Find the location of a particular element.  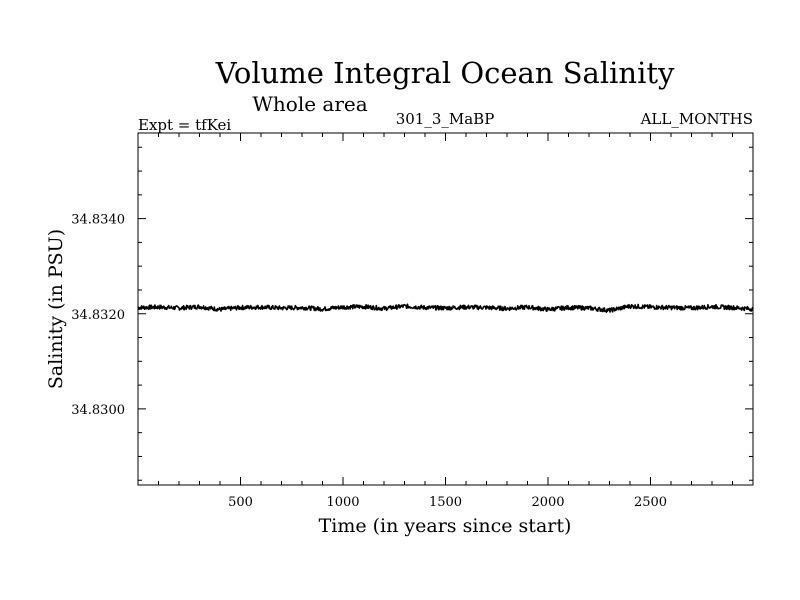

y-tick-label: 34.8340 is located at coordinates (98, 220).